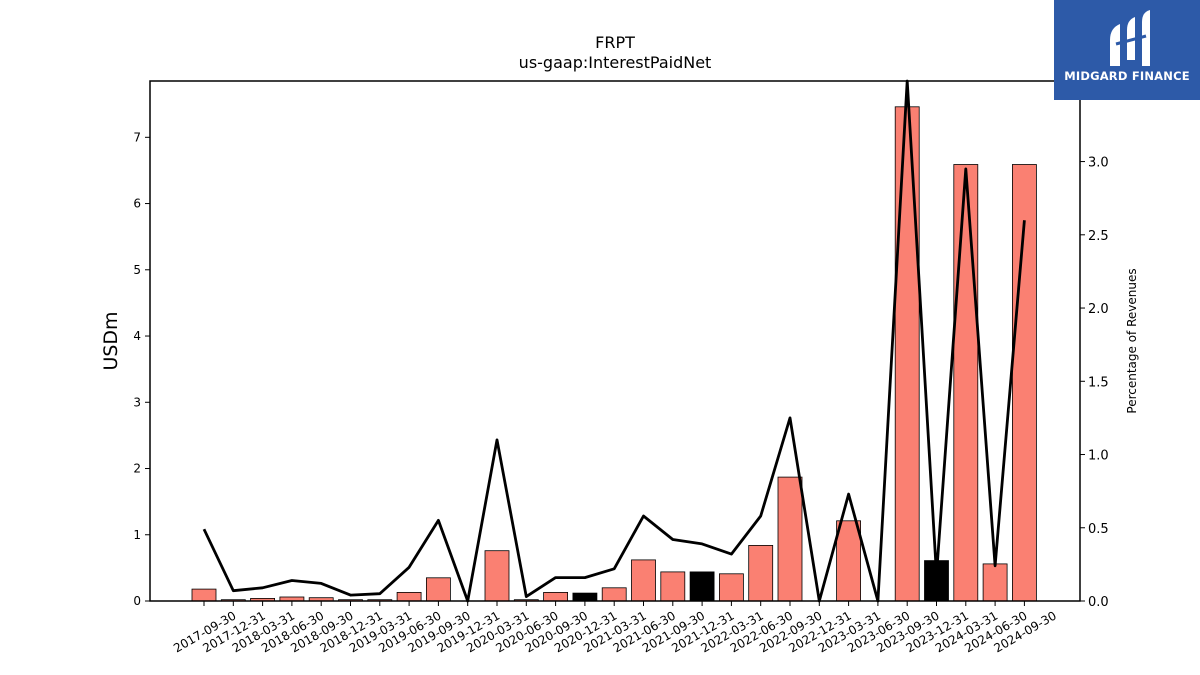 The height and width of the screenshot is (675, 1200). I want to click on y-right-tick-label: 3.0, so click(1098, 163).